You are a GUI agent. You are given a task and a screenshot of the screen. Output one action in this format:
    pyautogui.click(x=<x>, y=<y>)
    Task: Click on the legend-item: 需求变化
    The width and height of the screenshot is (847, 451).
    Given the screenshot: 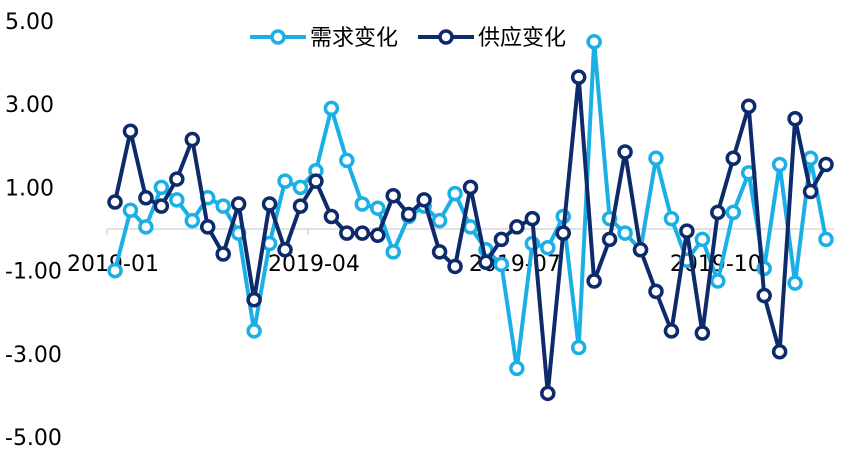 What is the action you would take?
    pyautogui.click(x=324, y=38)
    